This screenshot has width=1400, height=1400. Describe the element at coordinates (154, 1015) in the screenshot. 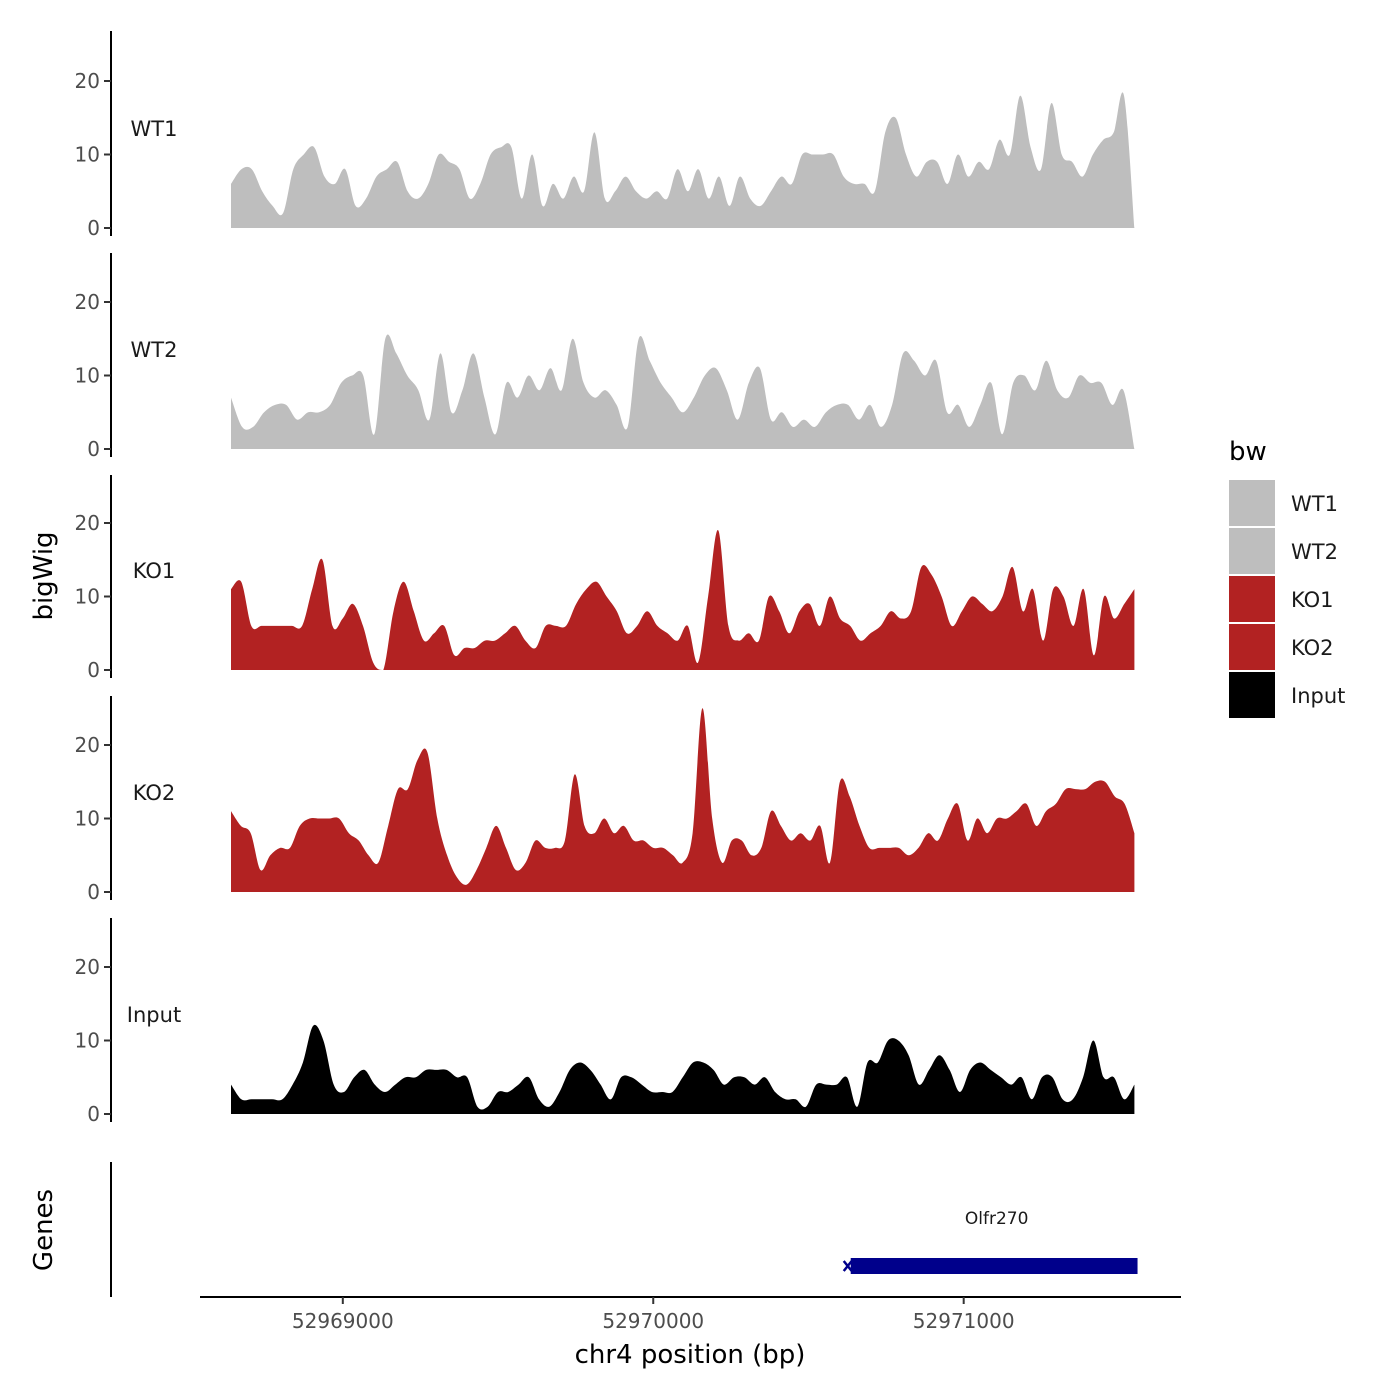

I see `track-label: Input` at that location.